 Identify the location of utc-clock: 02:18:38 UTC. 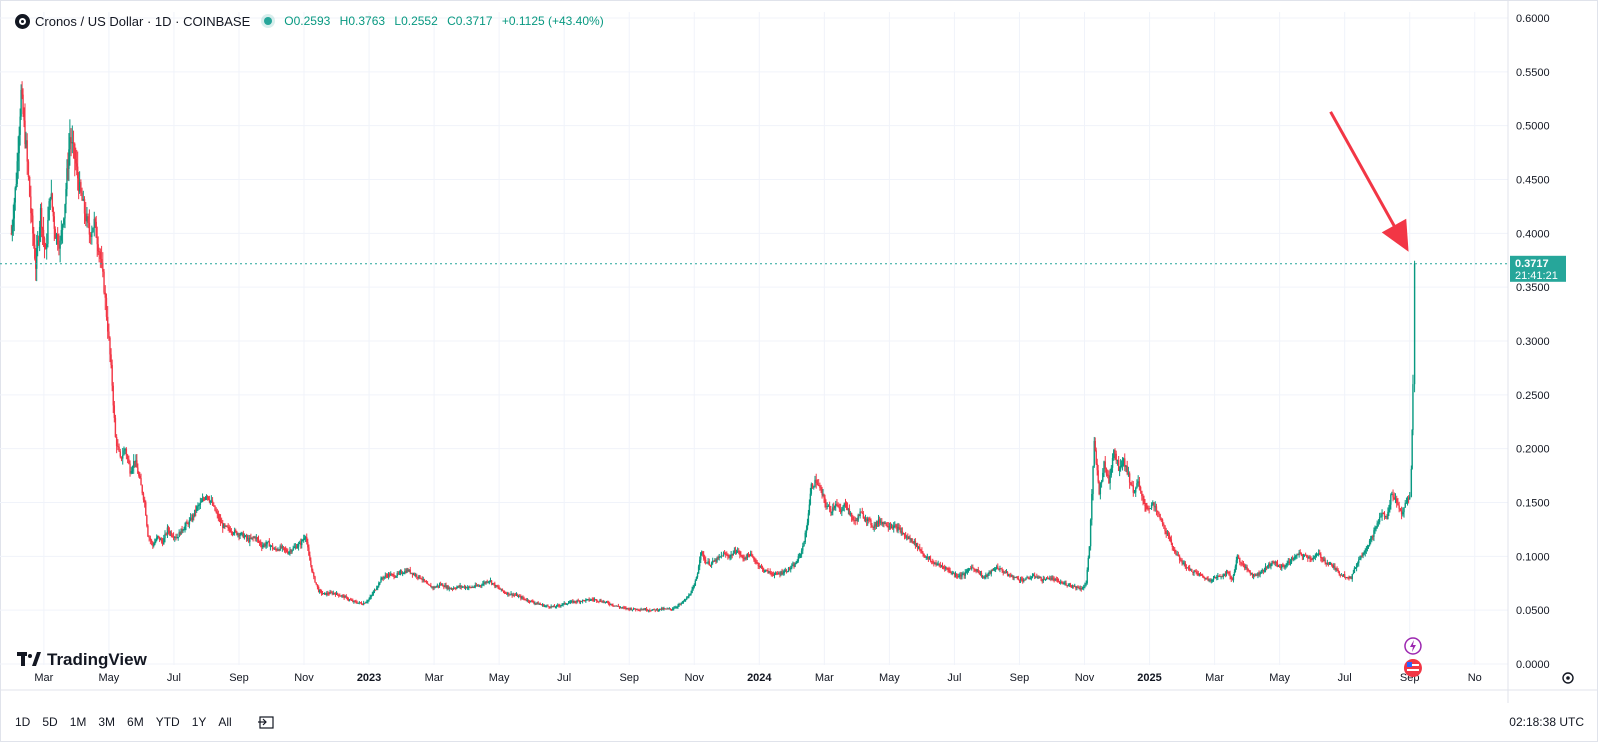
(1546, 722).